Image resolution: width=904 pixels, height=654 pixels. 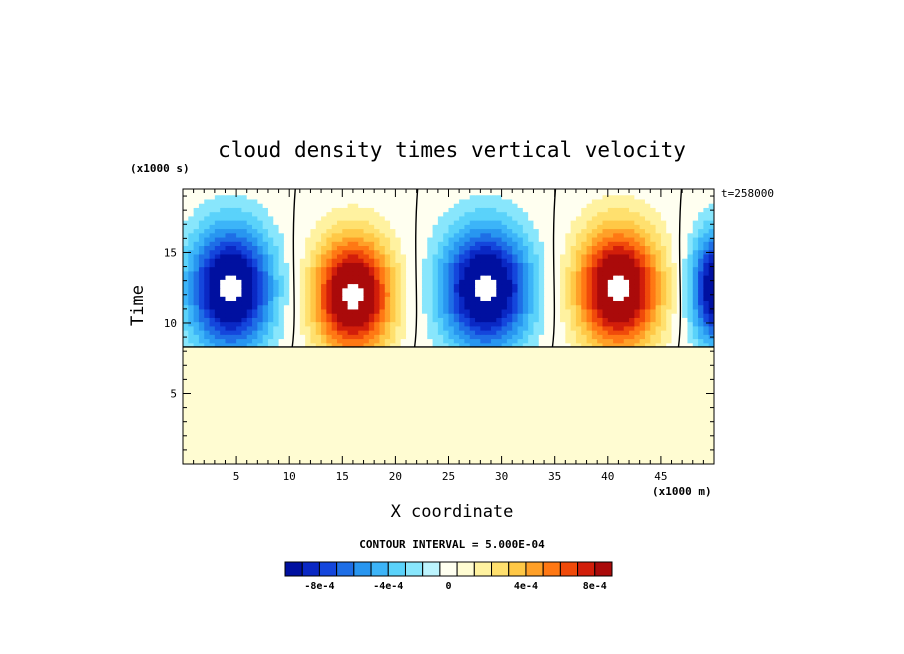 What do you see at coordinates (289, 476) in the screenshot?
I see `x-tick-label: 10` at bounding box center [289, 476].